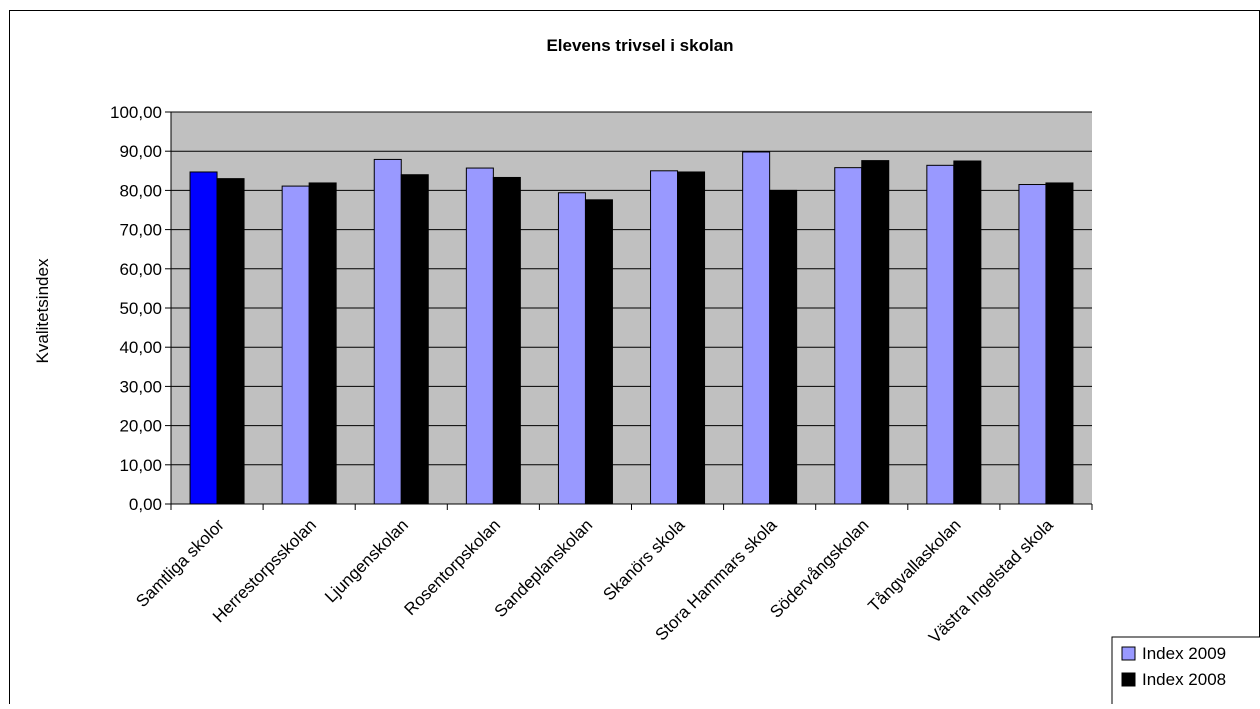 The image size is (1260, 709). What do you see at coordinates (1184, 653) in the screenshot?
I see `legend-label-index-2009: Index 2009` at bounding box center [1184, 653].